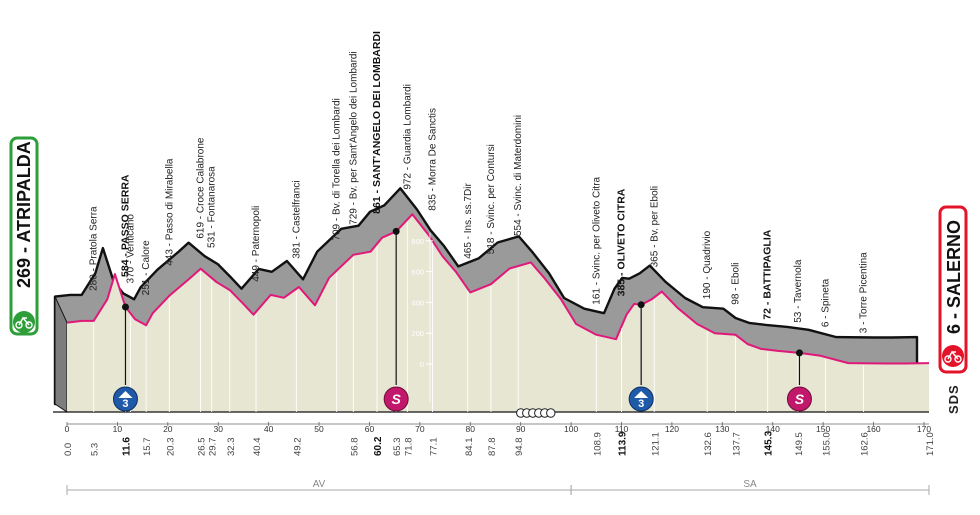 The height and width of the screenshot is (515, 980). What do you see at coordinates (672, 429) in the screenshot?
I see `km-tick-label-120: 120` at bounding box center [672, 429].